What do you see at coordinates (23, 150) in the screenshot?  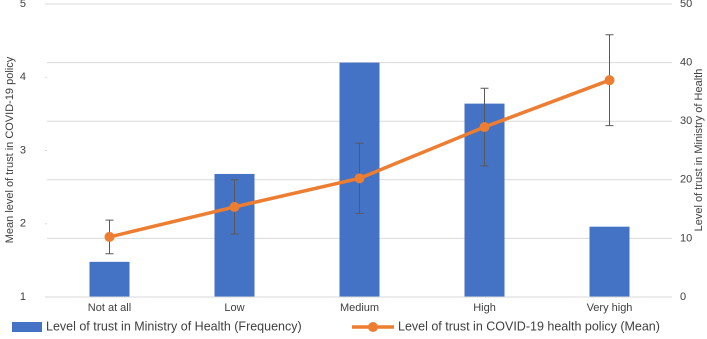 I see `y-tick-label: 3` at bounding box center [23, 150].